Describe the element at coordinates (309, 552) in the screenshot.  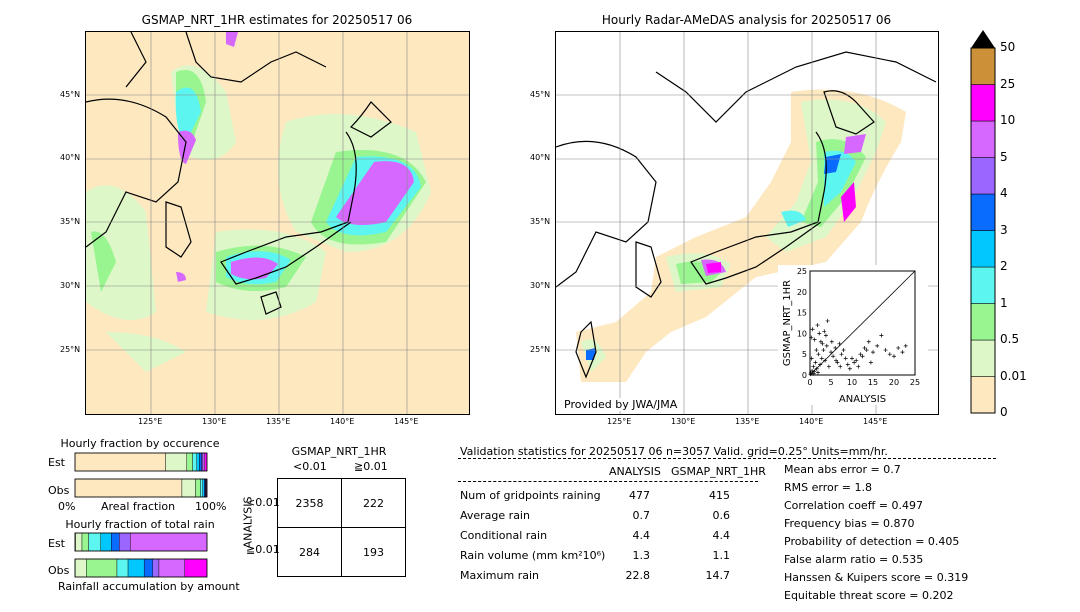
I see `contingency-cell: 284` at that location.